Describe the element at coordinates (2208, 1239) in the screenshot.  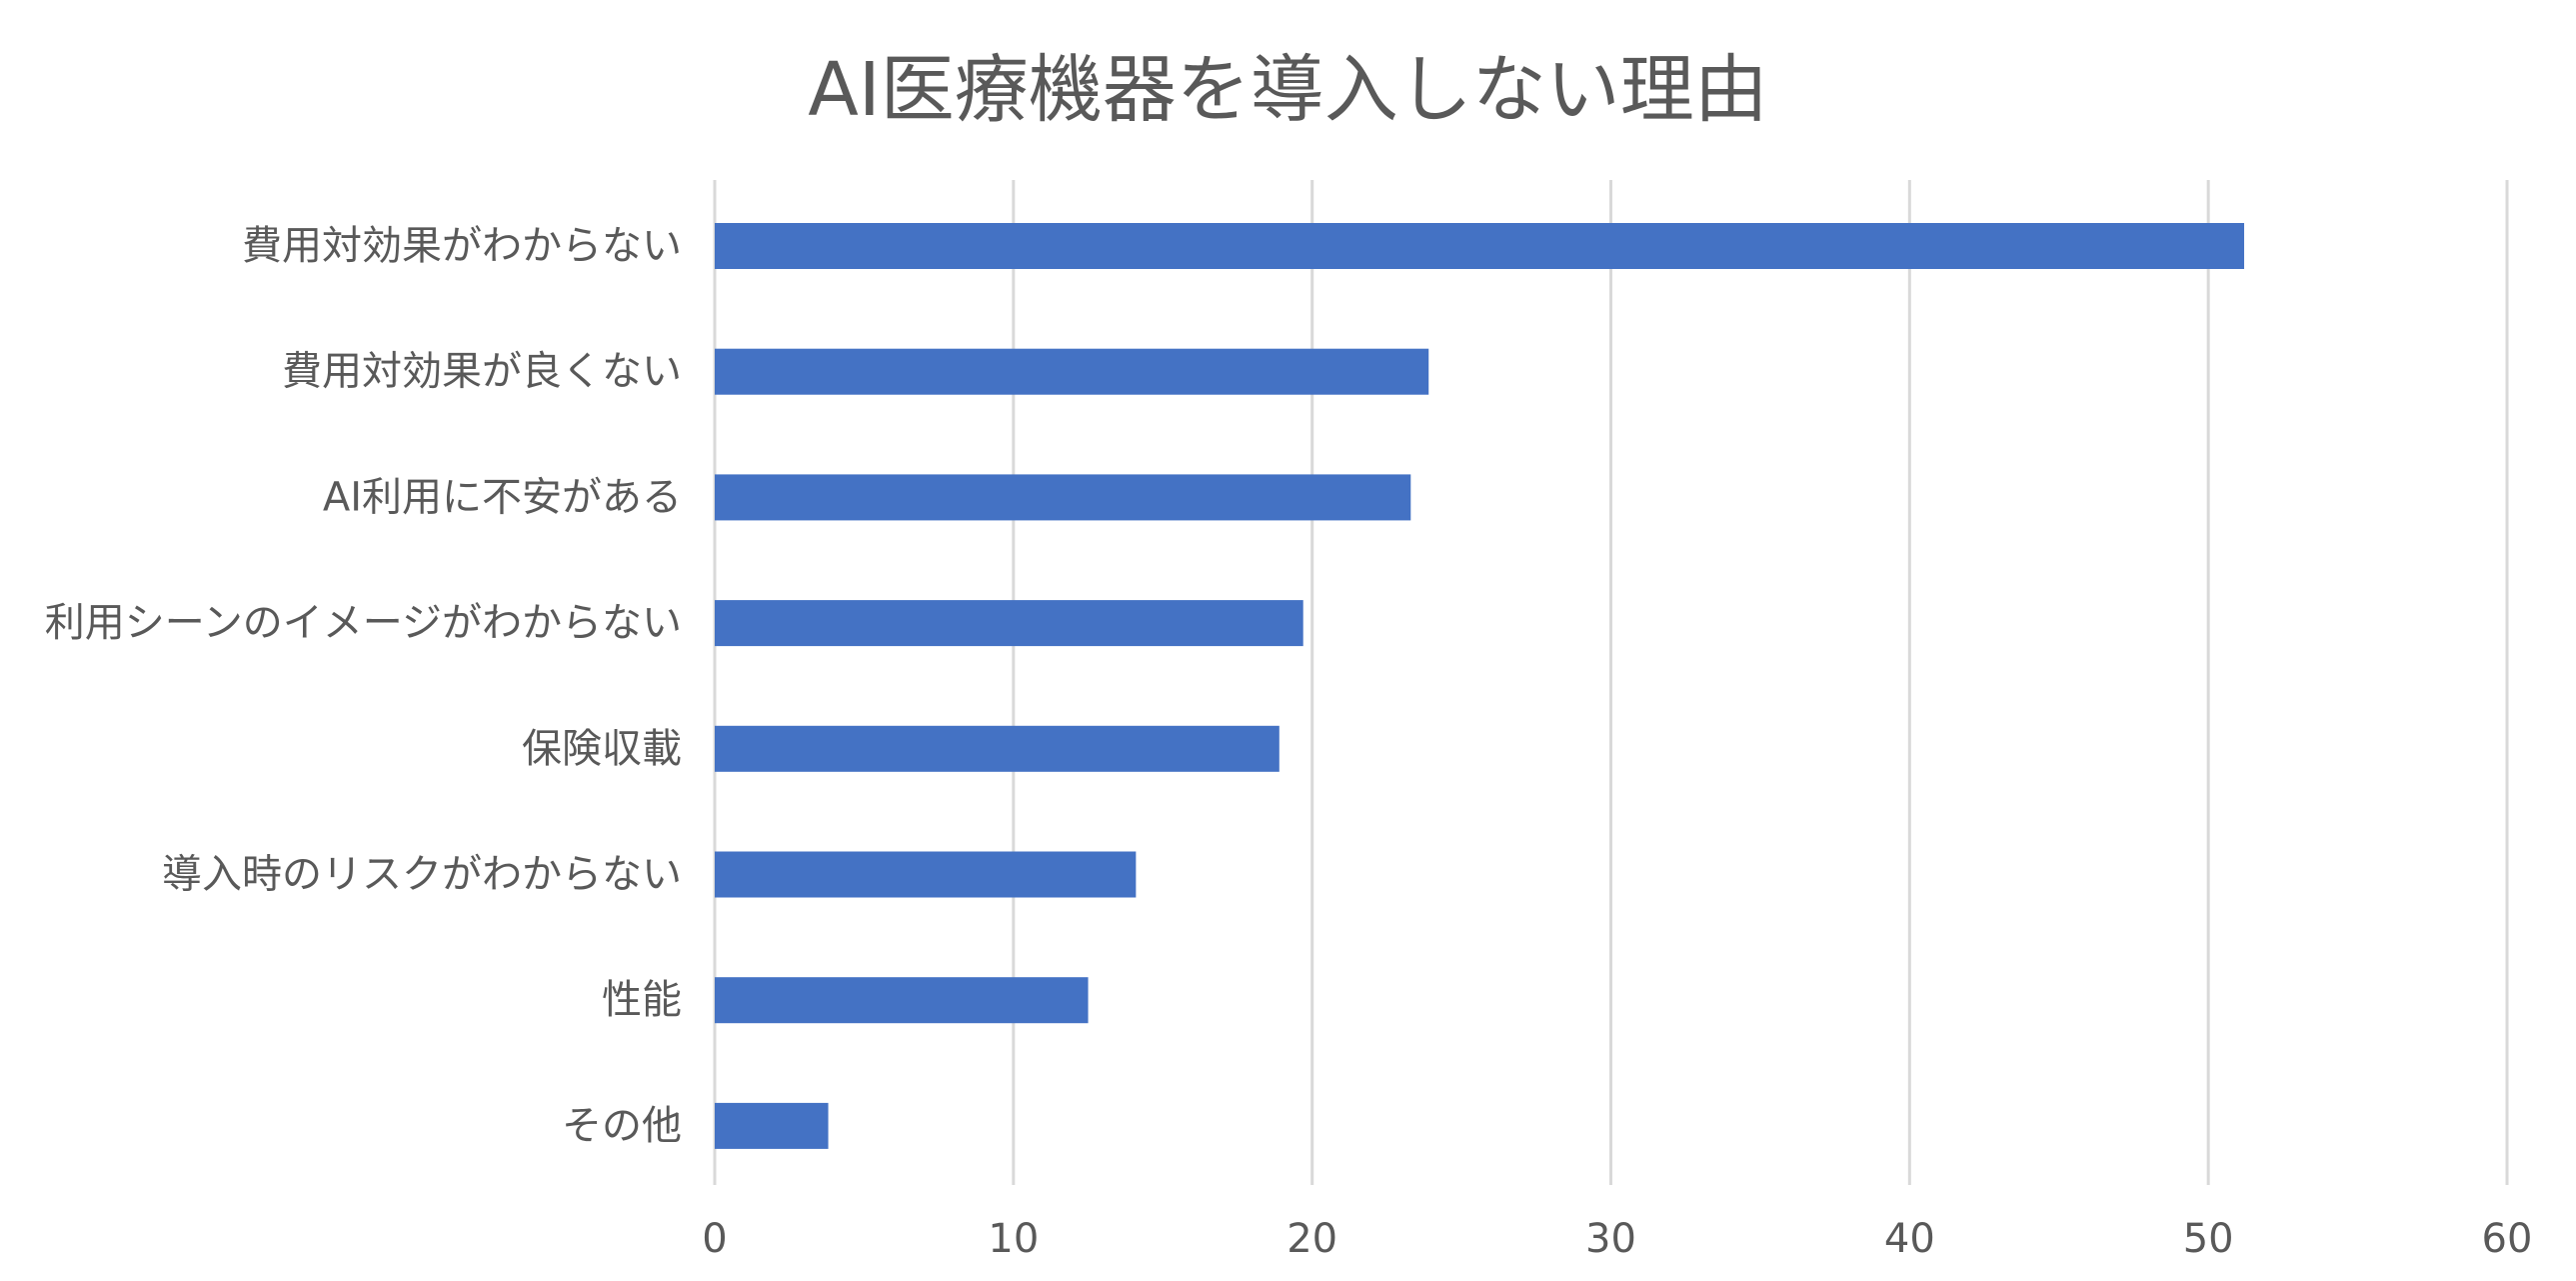
I see `x-tick-label: 50` at that location.